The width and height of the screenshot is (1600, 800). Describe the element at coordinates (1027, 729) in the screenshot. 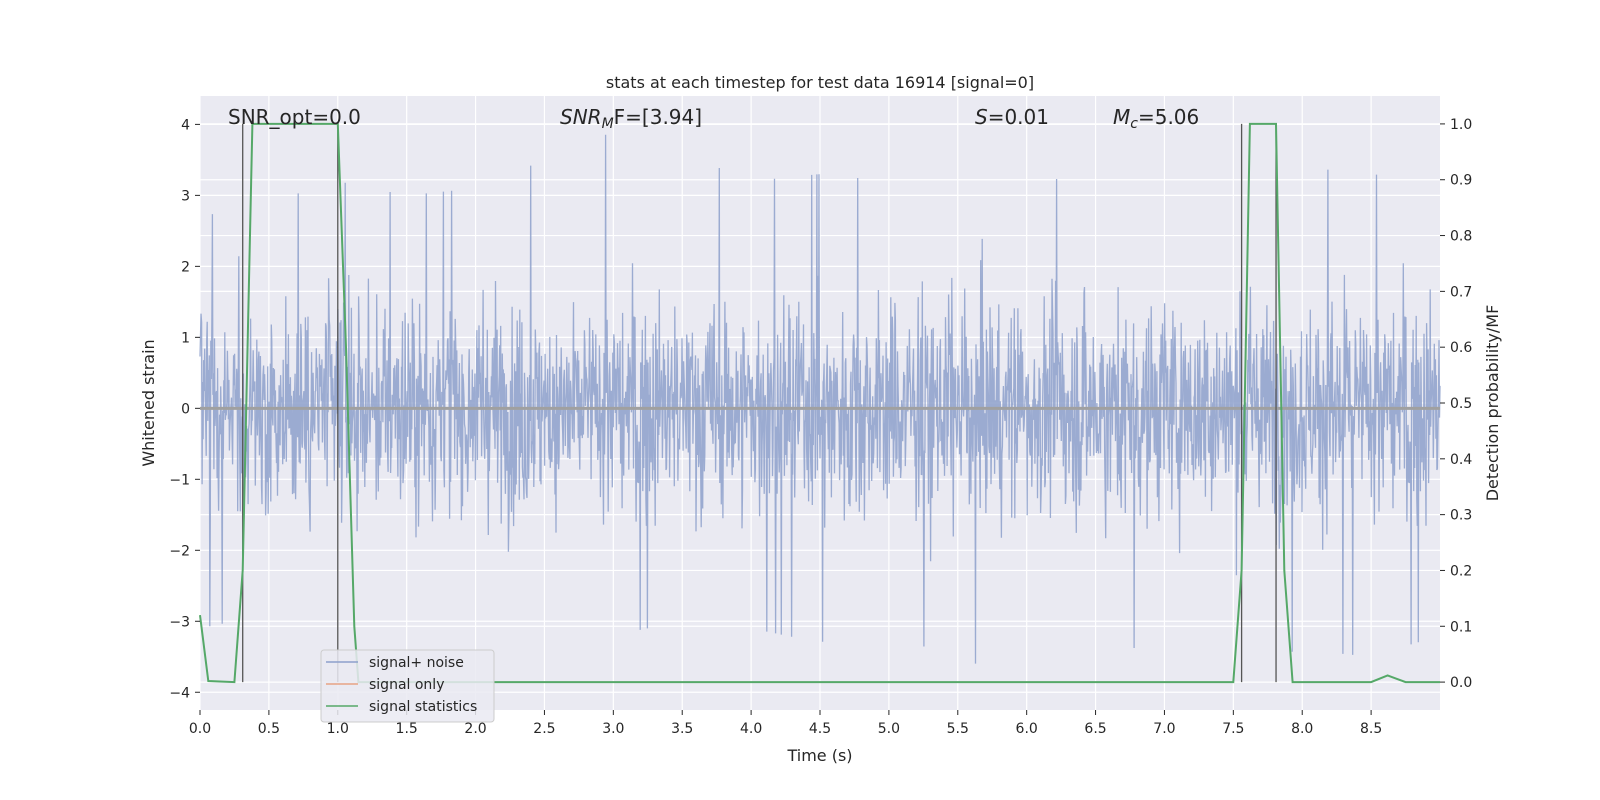

I see `x-tick-label: 6.0` at that location.